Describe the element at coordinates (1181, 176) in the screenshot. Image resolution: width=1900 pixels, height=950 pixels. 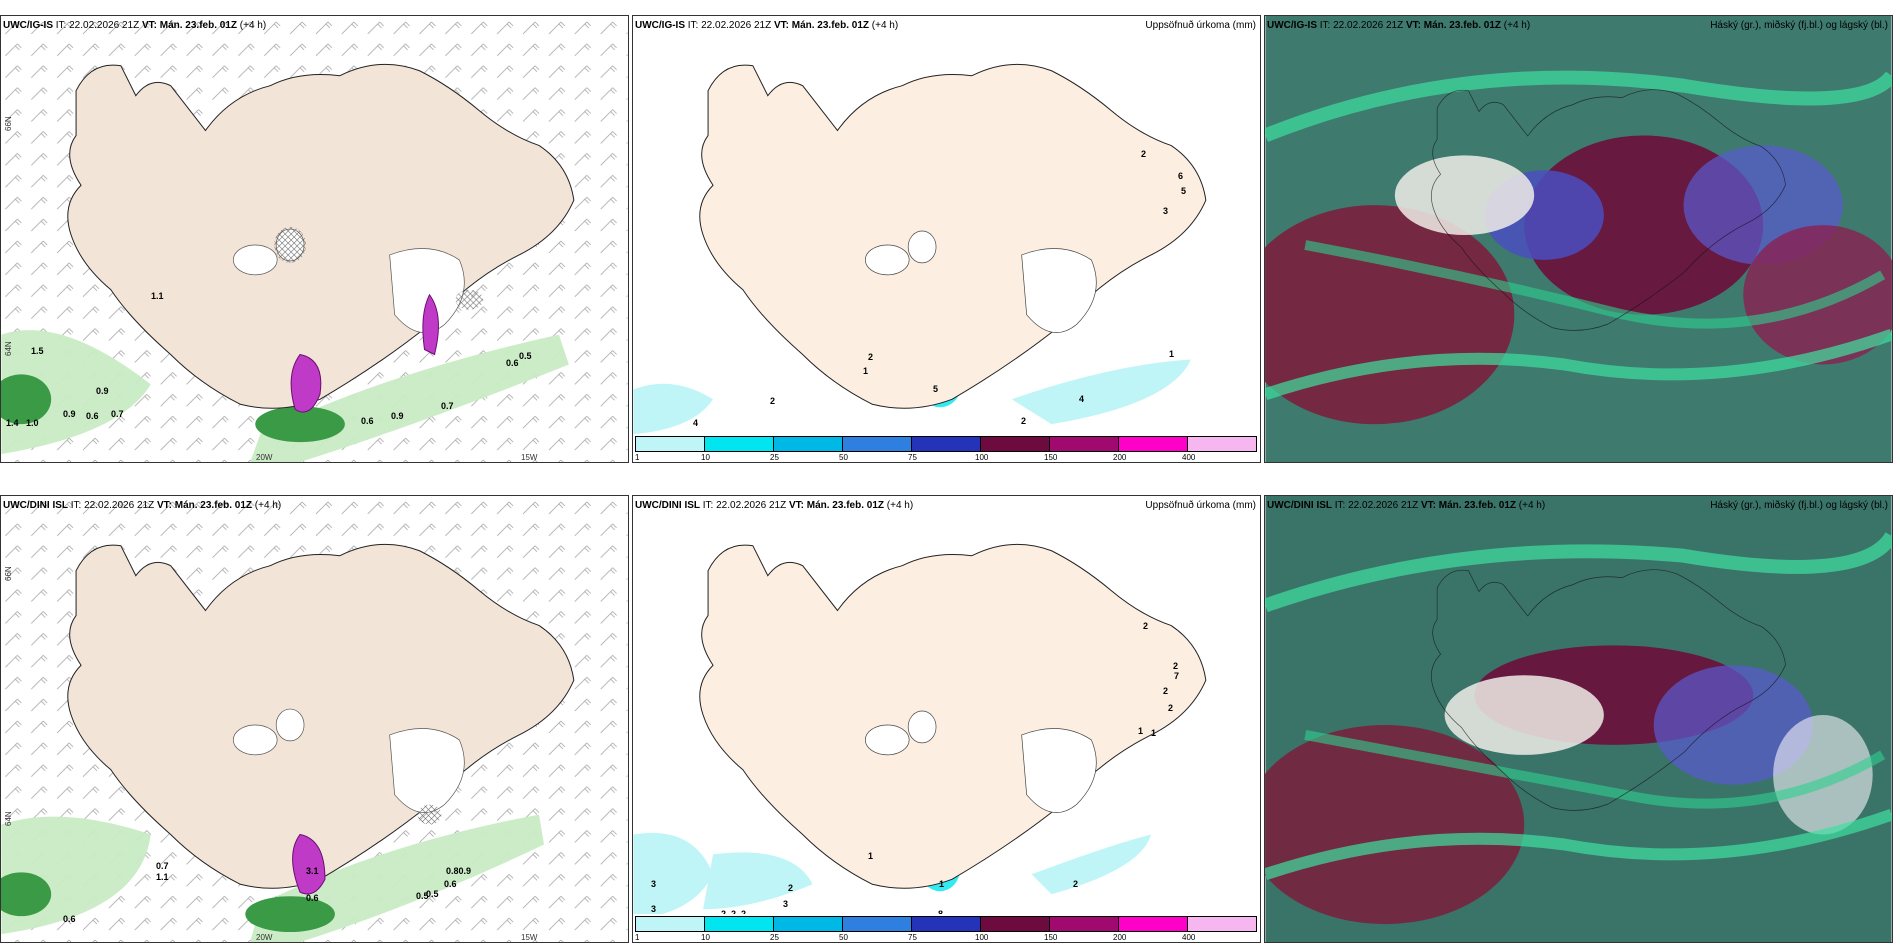
I see `precip-value-label: 6` at that location.